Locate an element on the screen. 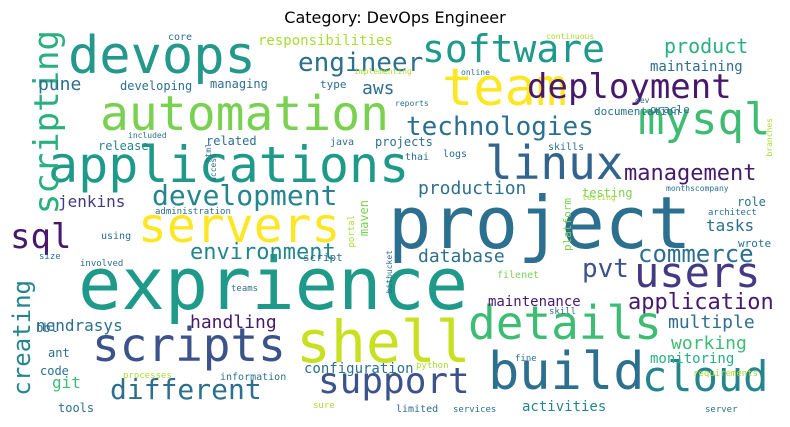 The image size is (790, 427). word-development: development is located at coordinates (245, 195).